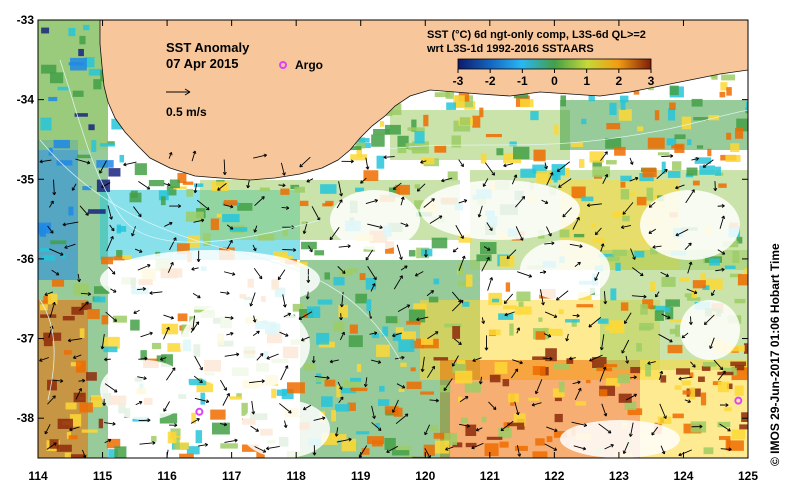 The height and width of the screenshot is (492, 790). What do you see at coordinates (202, 63) in the screenshot?
I see `map-date: 07 Apr 2015` at bounding box center [202, 63].